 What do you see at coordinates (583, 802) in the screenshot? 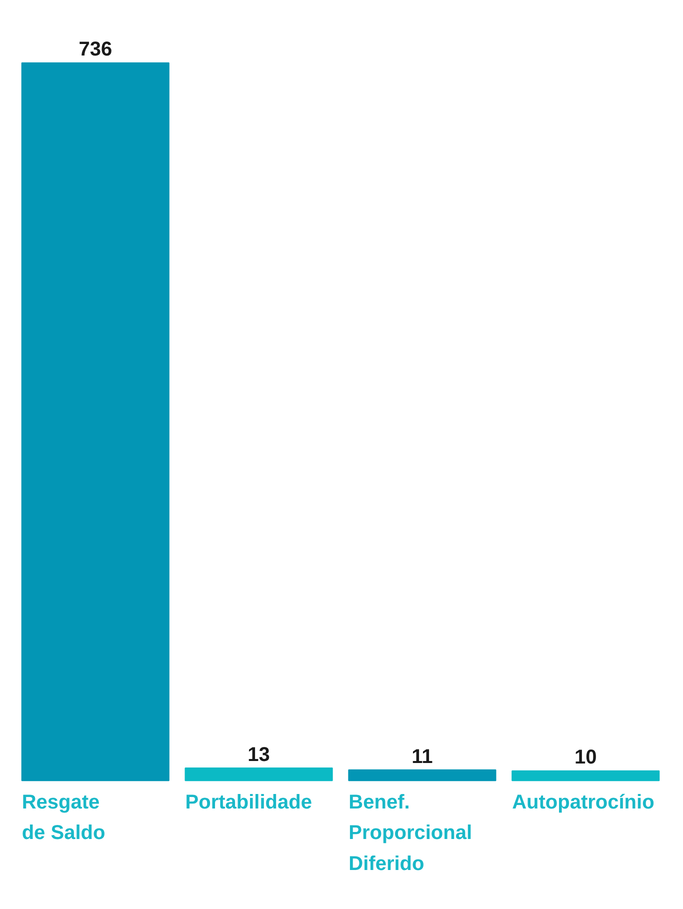
I see `x-tick-label: Autopatrocínio` at bounding box center [583, 802].